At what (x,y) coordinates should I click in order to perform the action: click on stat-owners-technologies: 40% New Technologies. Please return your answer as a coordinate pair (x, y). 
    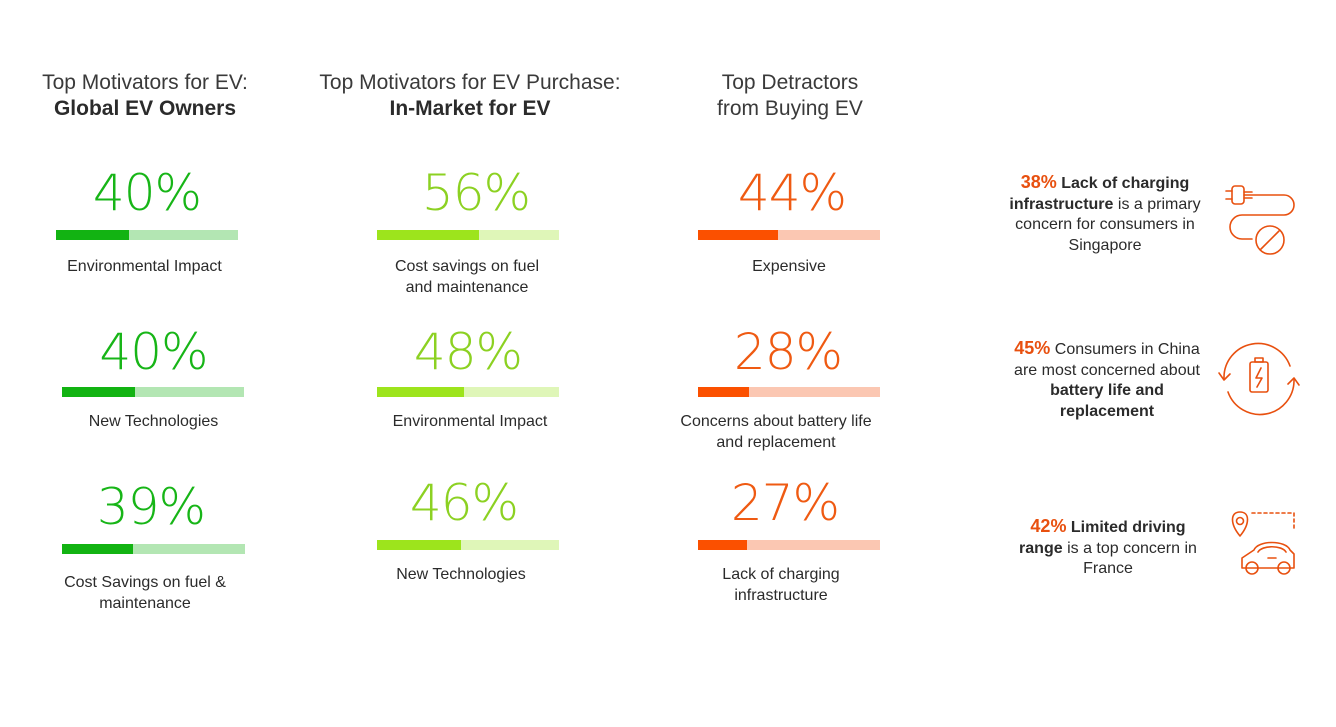
    Looking at the image, I should click on (153, 379).